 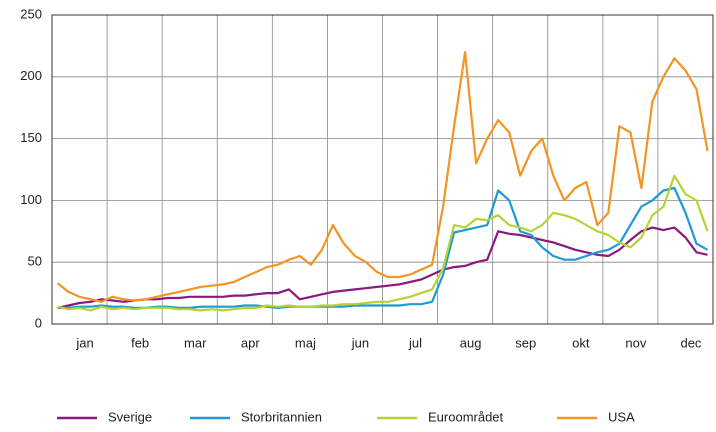 What do you see at coordinates (31, 137) in the screenshot?
I see `y-tick-label: 150` at bounding box center [31, 137].